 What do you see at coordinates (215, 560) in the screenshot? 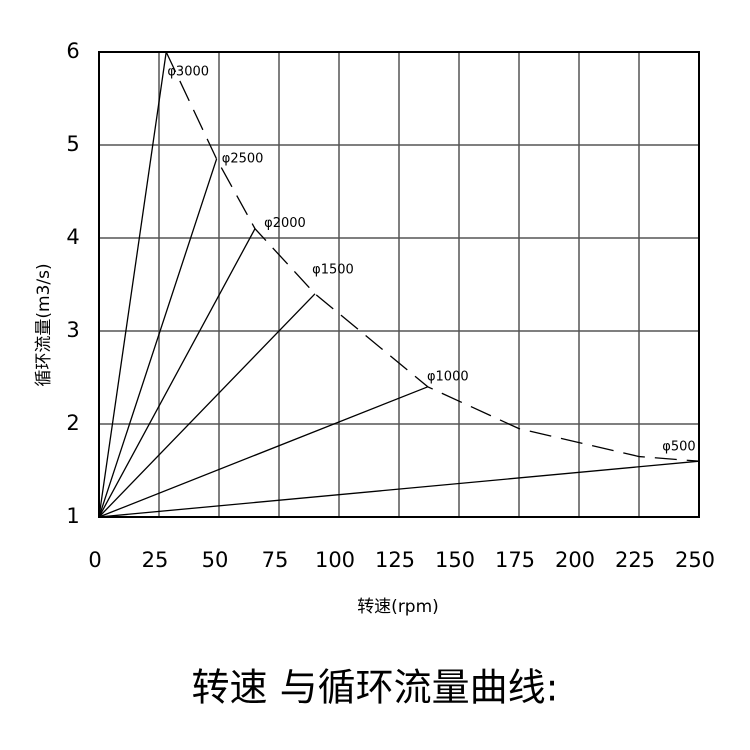
I see `x-tick-label: 50` at bounding box center [215, 560].